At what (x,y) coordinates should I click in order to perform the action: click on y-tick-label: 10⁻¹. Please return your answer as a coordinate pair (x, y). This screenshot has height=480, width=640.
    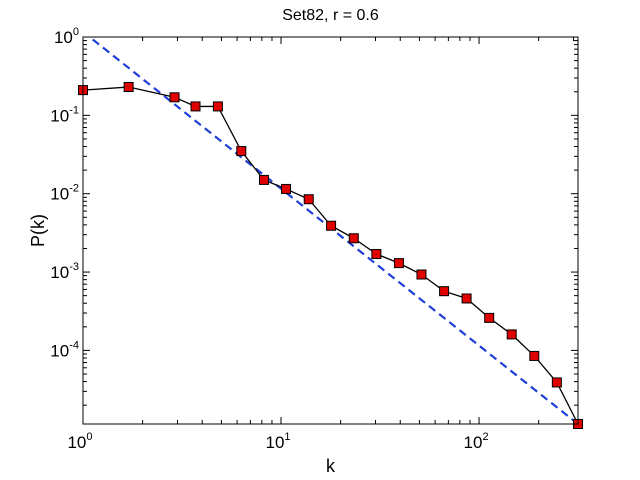
    Looking at the image, I should click on (64, 114).